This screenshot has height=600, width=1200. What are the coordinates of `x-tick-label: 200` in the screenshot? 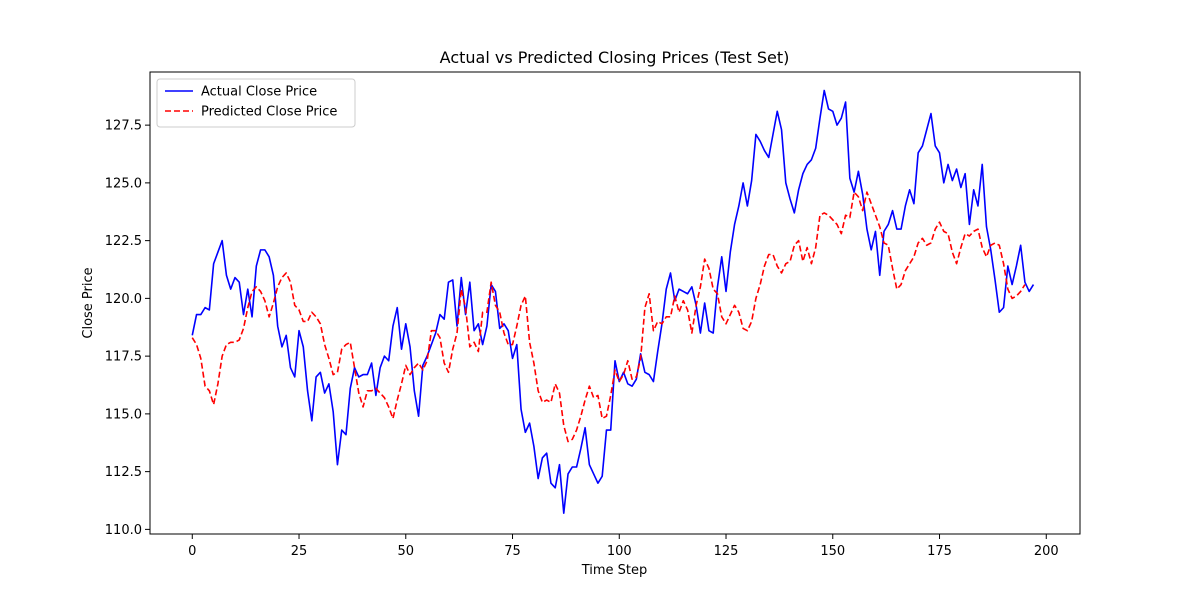 It's located at (1046, 551).